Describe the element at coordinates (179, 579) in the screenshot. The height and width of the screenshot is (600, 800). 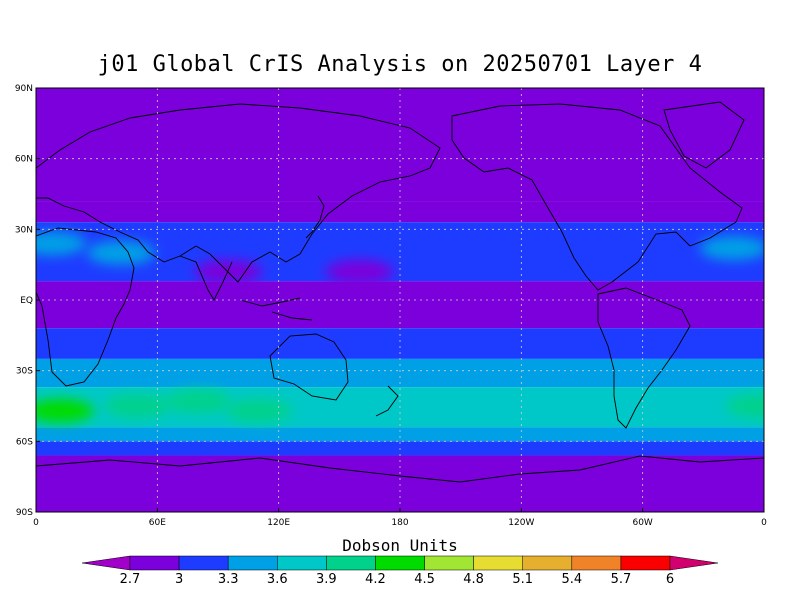
I see `colorbar-tick-label-1: 3` at that location.